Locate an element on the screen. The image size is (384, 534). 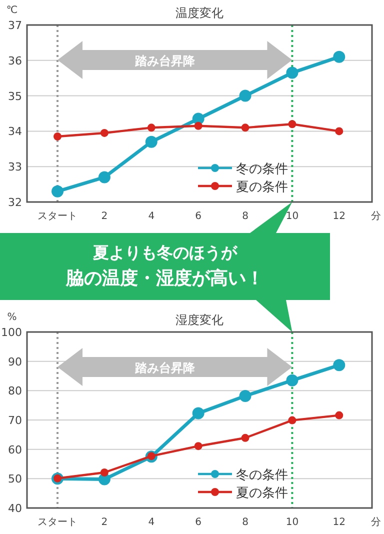
y-axis-title: % is located at coordinates (12, 317).